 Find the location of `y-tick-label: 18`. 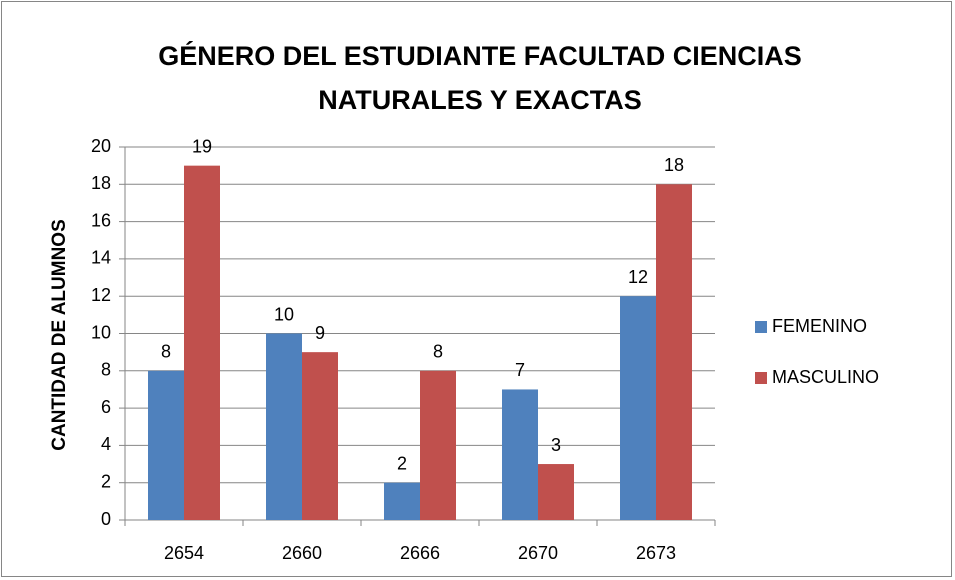

y-tick-label: 18 is located at coordinates (101, 183).